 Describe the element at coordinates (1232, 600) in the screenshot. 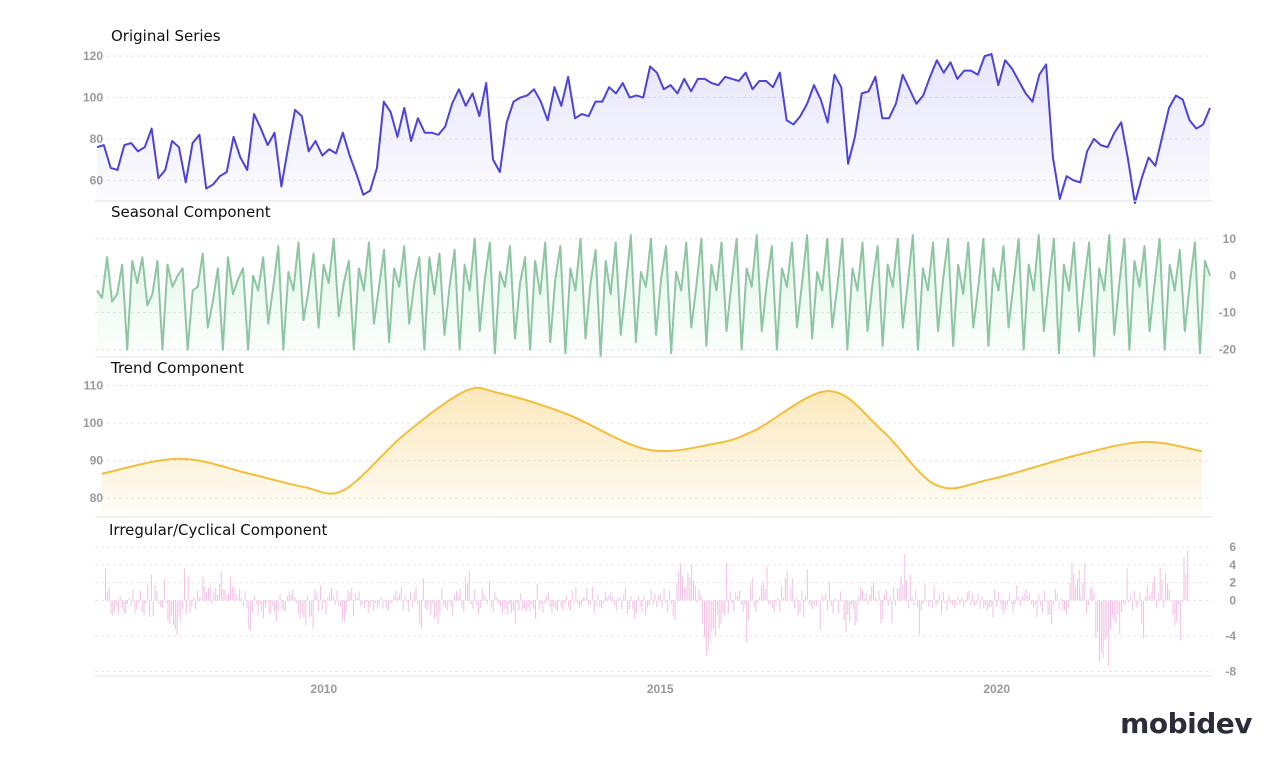

I see `y-tick-label: 0` at that location.